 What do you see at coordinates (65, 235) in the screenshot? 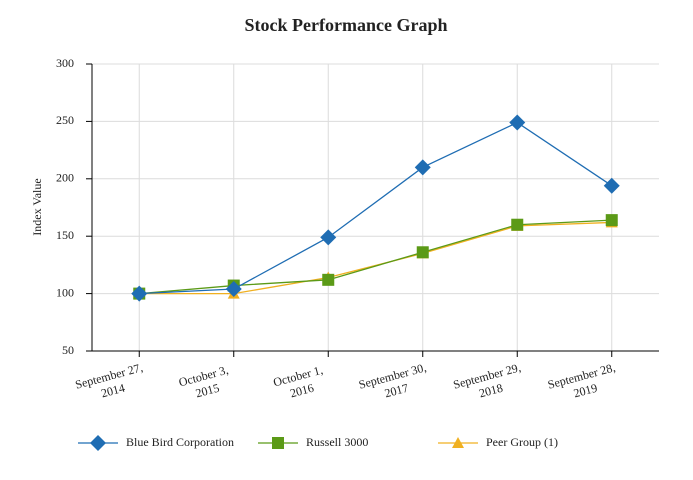
I see `y-tick-label: 150` at bounding box center [65, 235].